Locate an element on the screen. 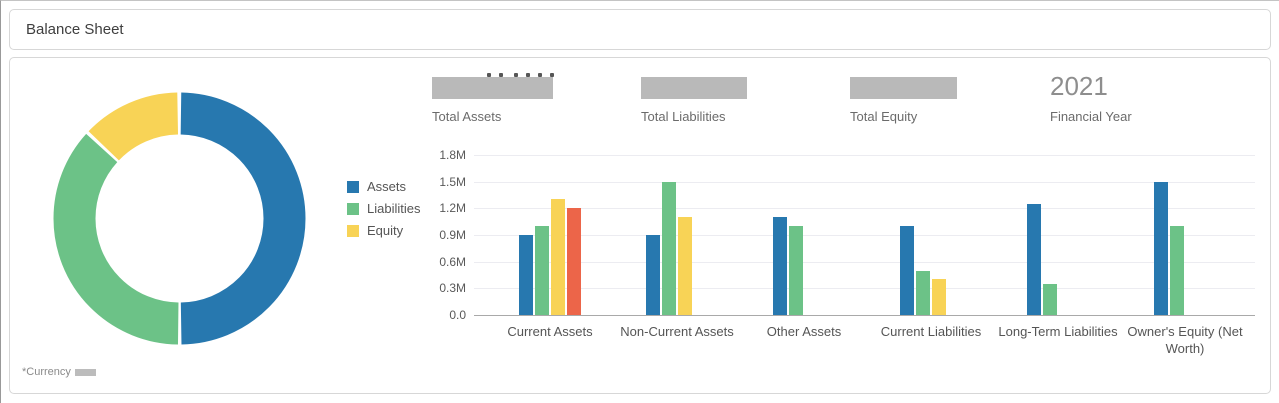  legend-label: Equity is located at coordinates (385, 230).